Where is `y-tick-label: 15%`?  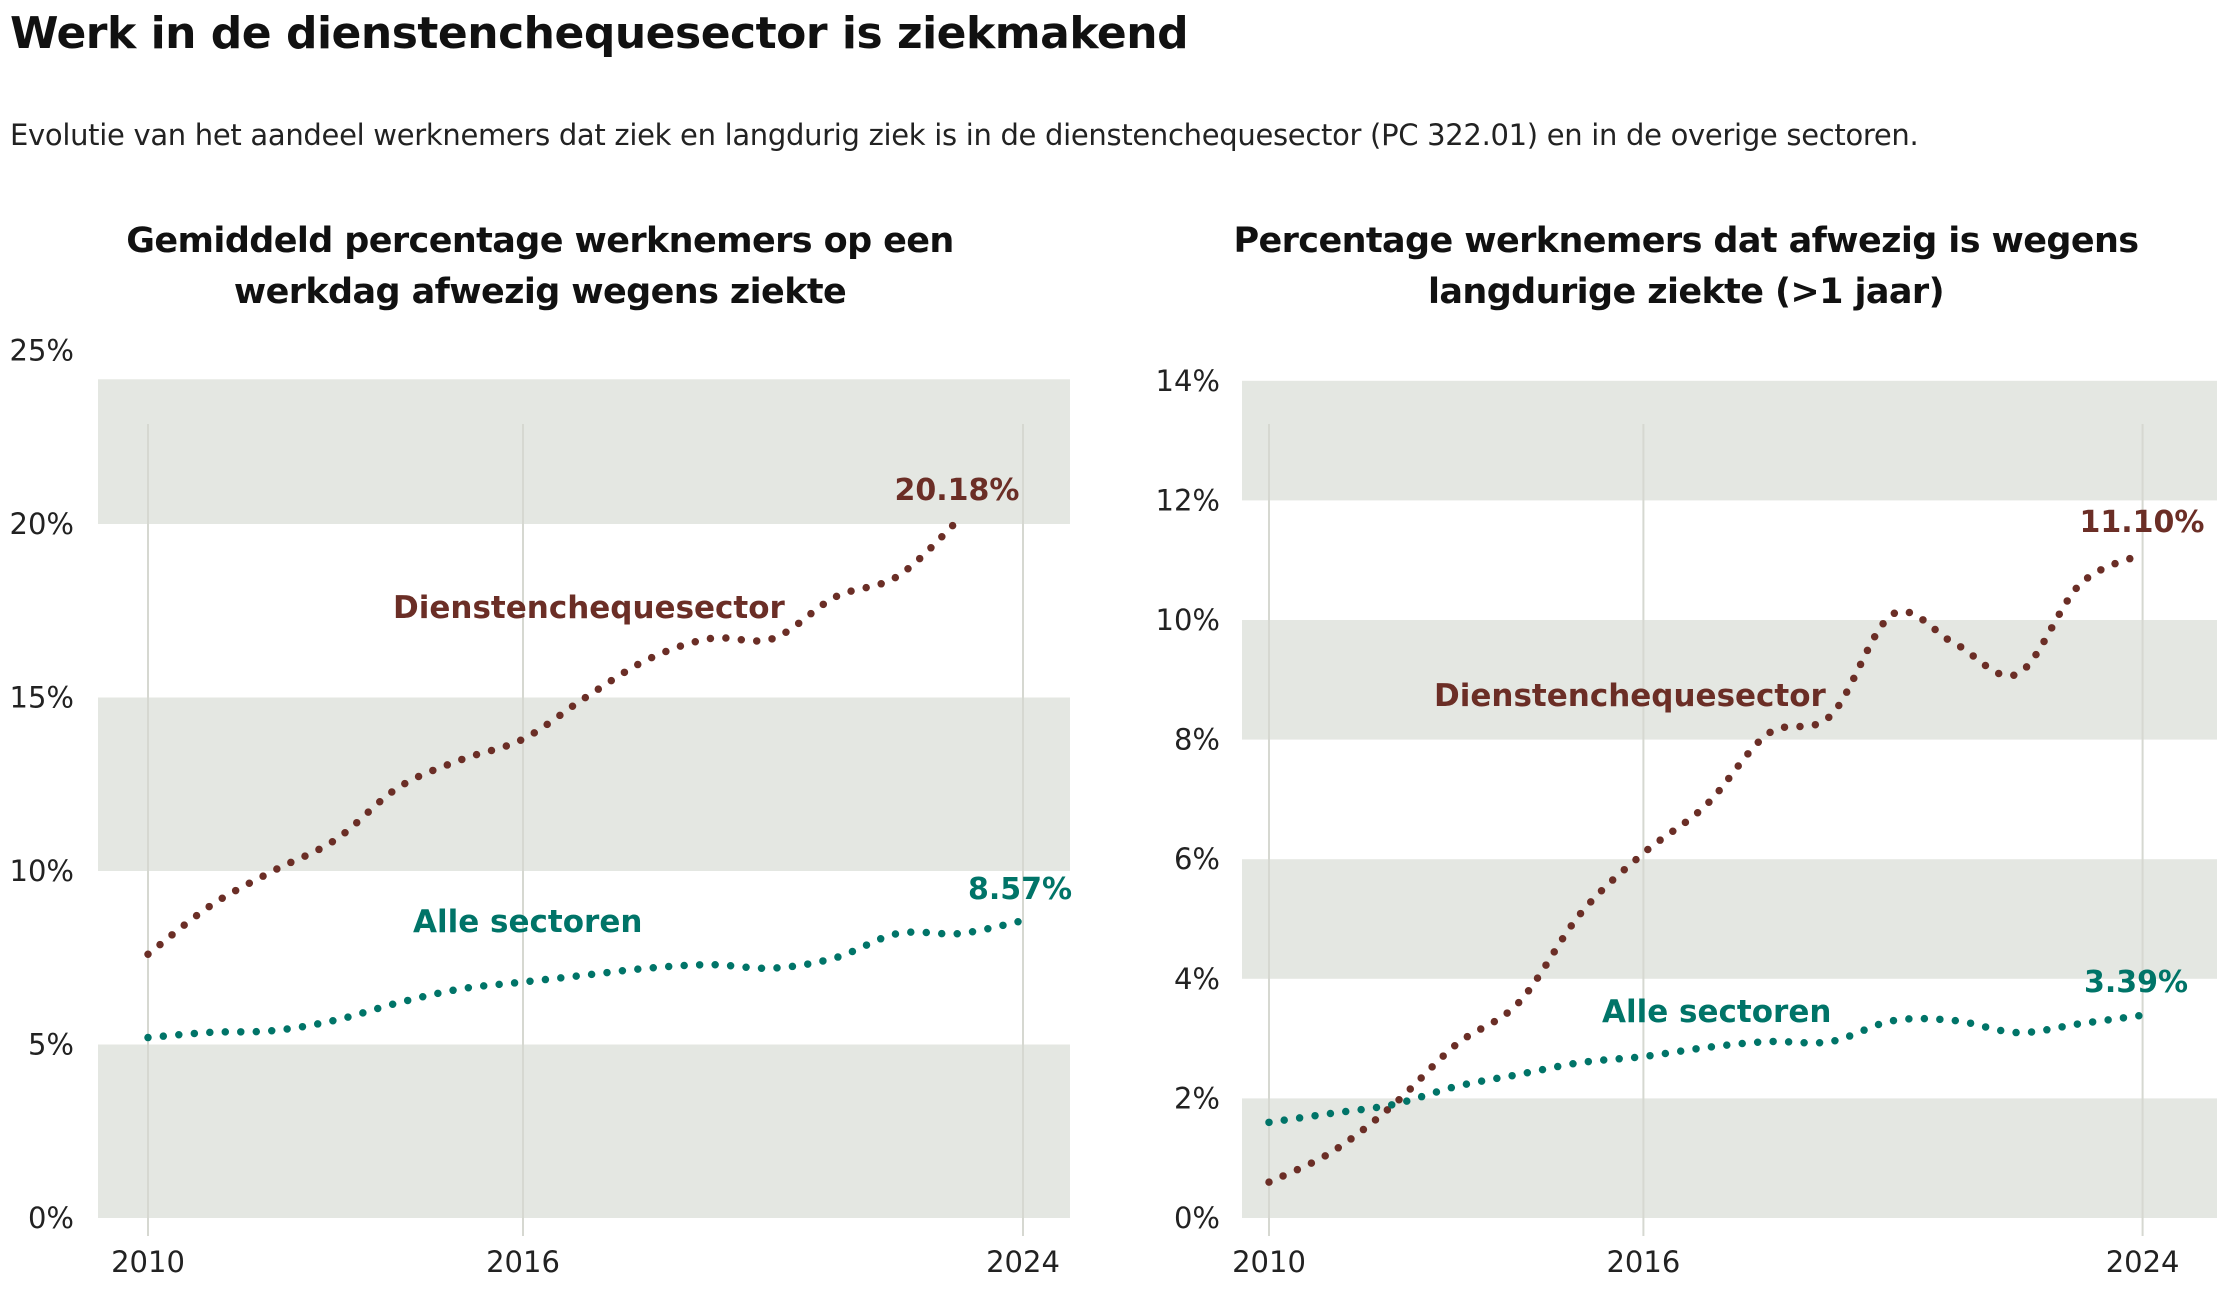 y-tick-label: 15% is located at coordinates (42, 698).